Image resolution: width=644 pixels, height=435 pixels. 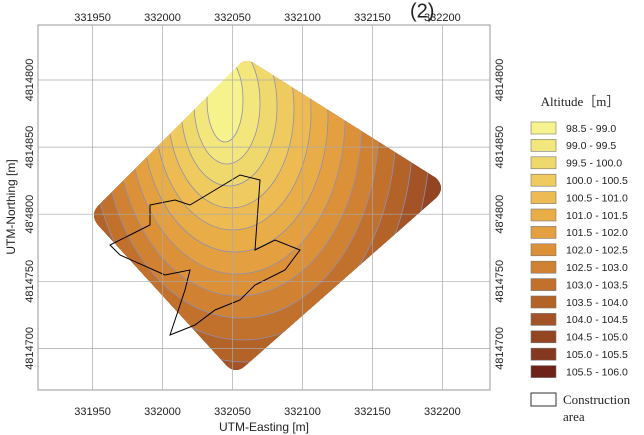 I want to click on x-tick-label: 332200, so click(x=442, y=412).